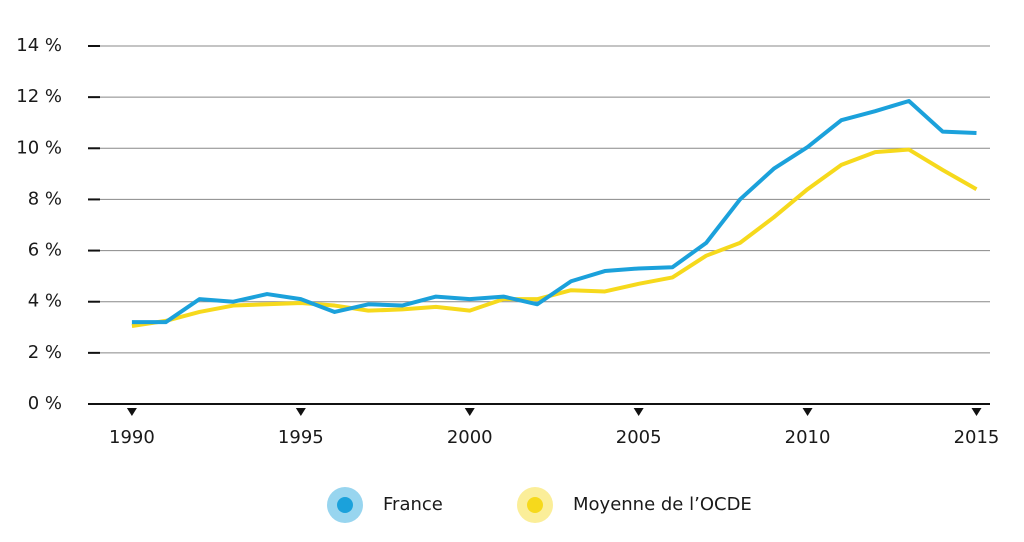 This screenshot has width=1024, height=542. Describe the element at coordinates (977, 437) in the screenshot. I see `x-tick-label: 2015` at that location.